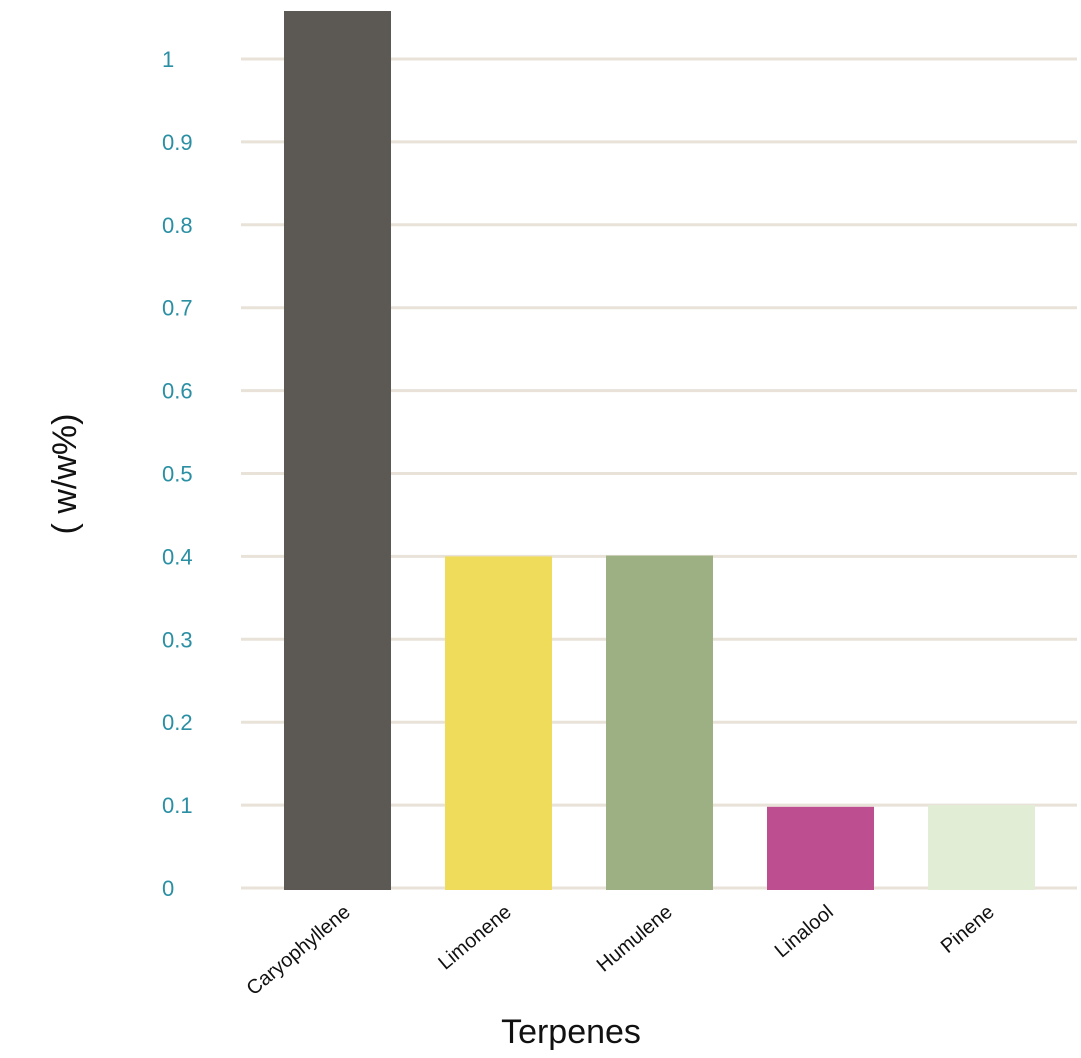 Image resolution: width=1081 pixels, height=1058 pixels. Describe the element at coordinates (820, 848) in the screenshot. I see `bar-linalool` at that location.